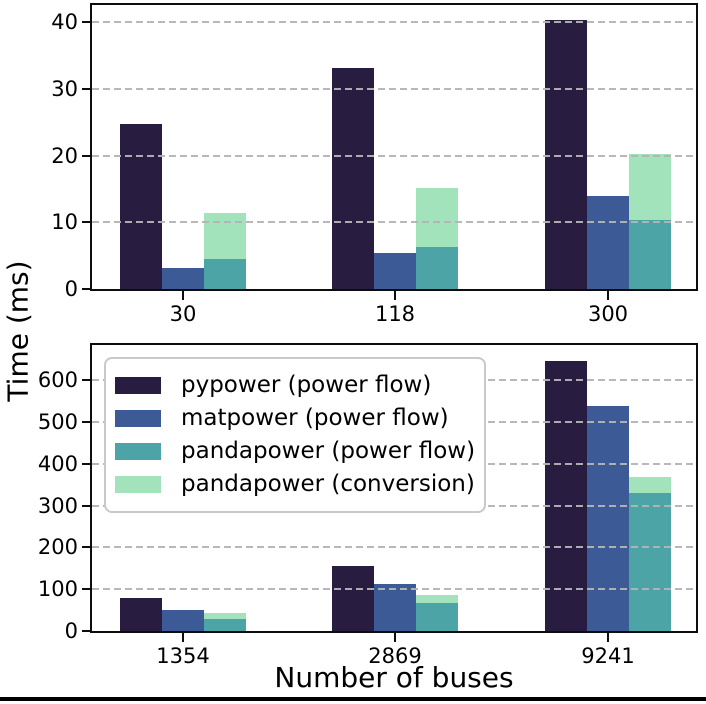  I want to click on y-tick-label-500: 500, so click(57, 421).